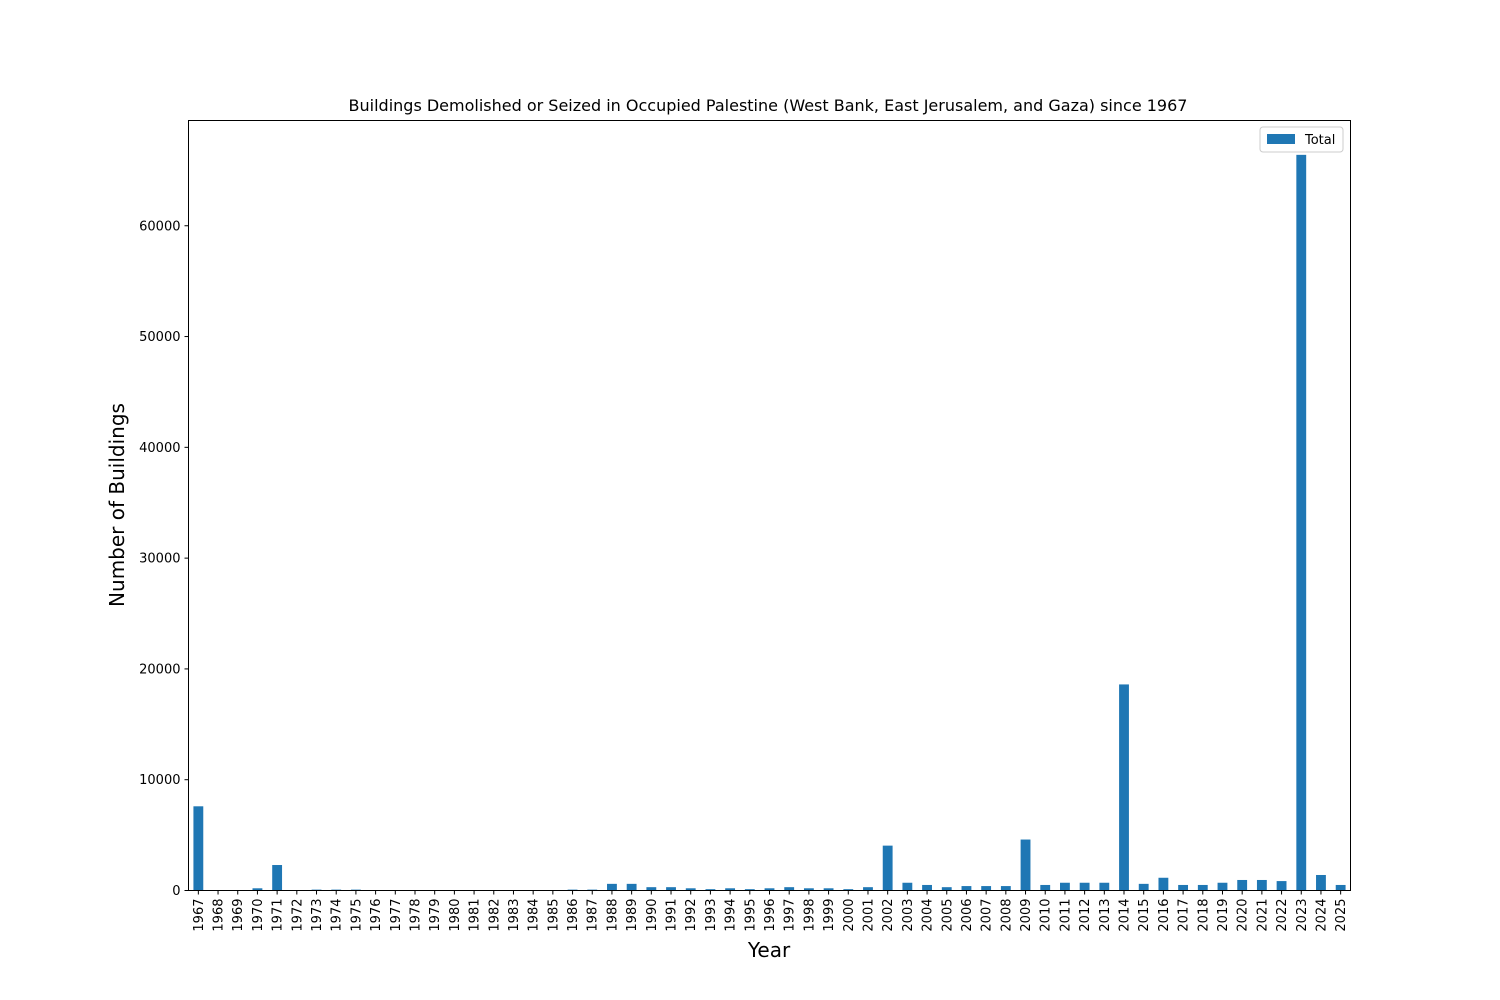  What do you see at coordinates (946, 889) in the screenshot?
I see `bar-2005` at bounding box center [946, 889].